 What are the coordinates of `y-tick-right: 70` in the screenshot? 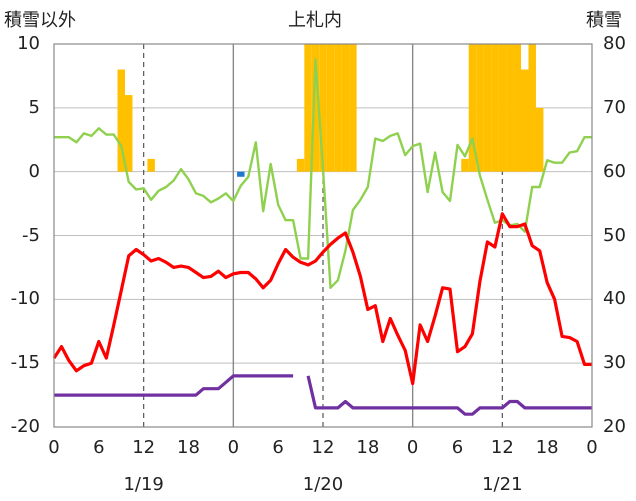 It's located at (614, 107).